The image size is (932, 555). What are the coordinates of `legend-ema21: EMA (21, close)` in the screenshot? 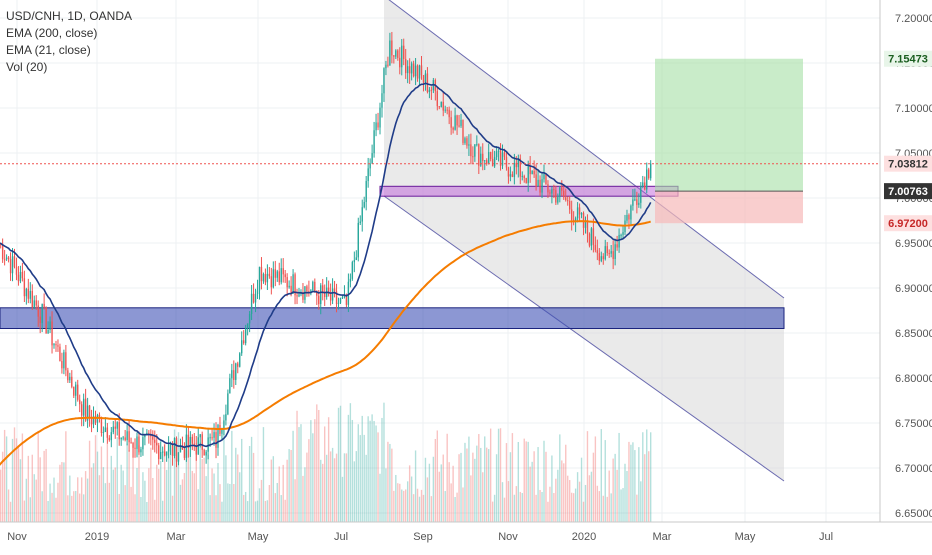 It's located at (48, 50).